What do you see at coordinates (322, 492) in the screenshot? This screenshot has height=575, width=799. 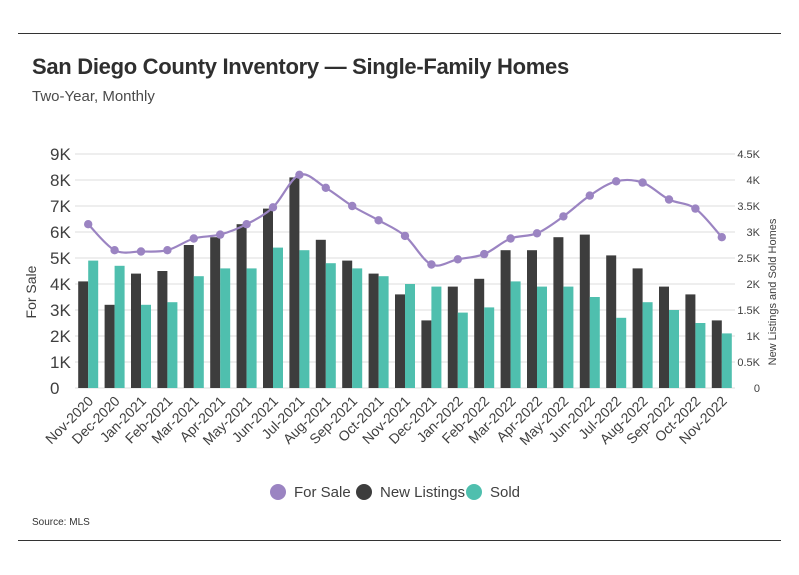 I see `legend-label: For Sale` at bounding box center [322, 492].